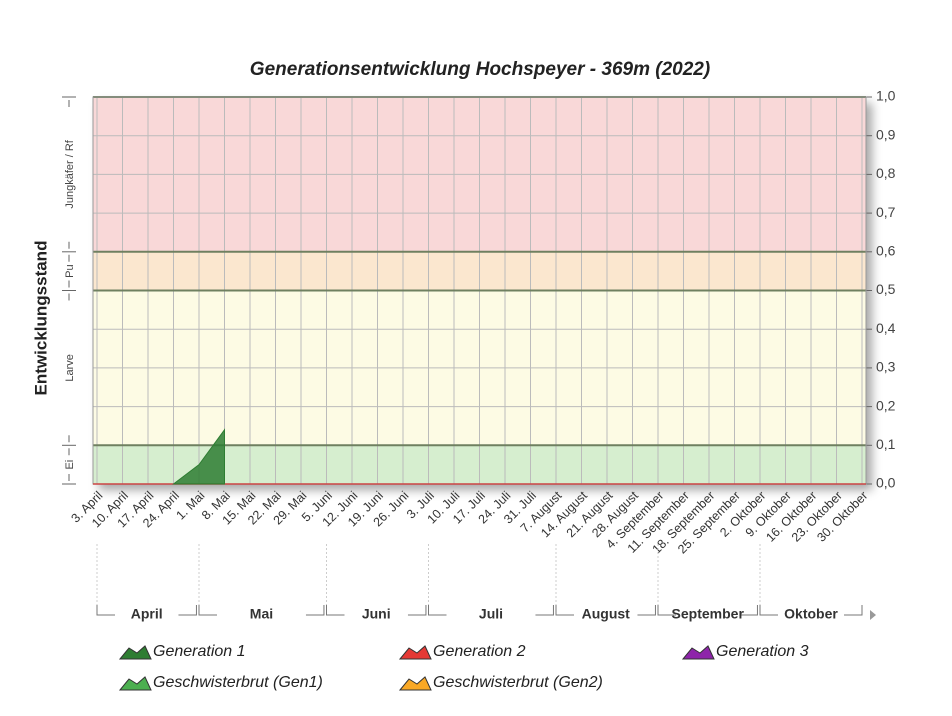 Image resolution: width=952 pixels, height=716 pixels. I want to click on band-label: Pu, so click(70, 270).